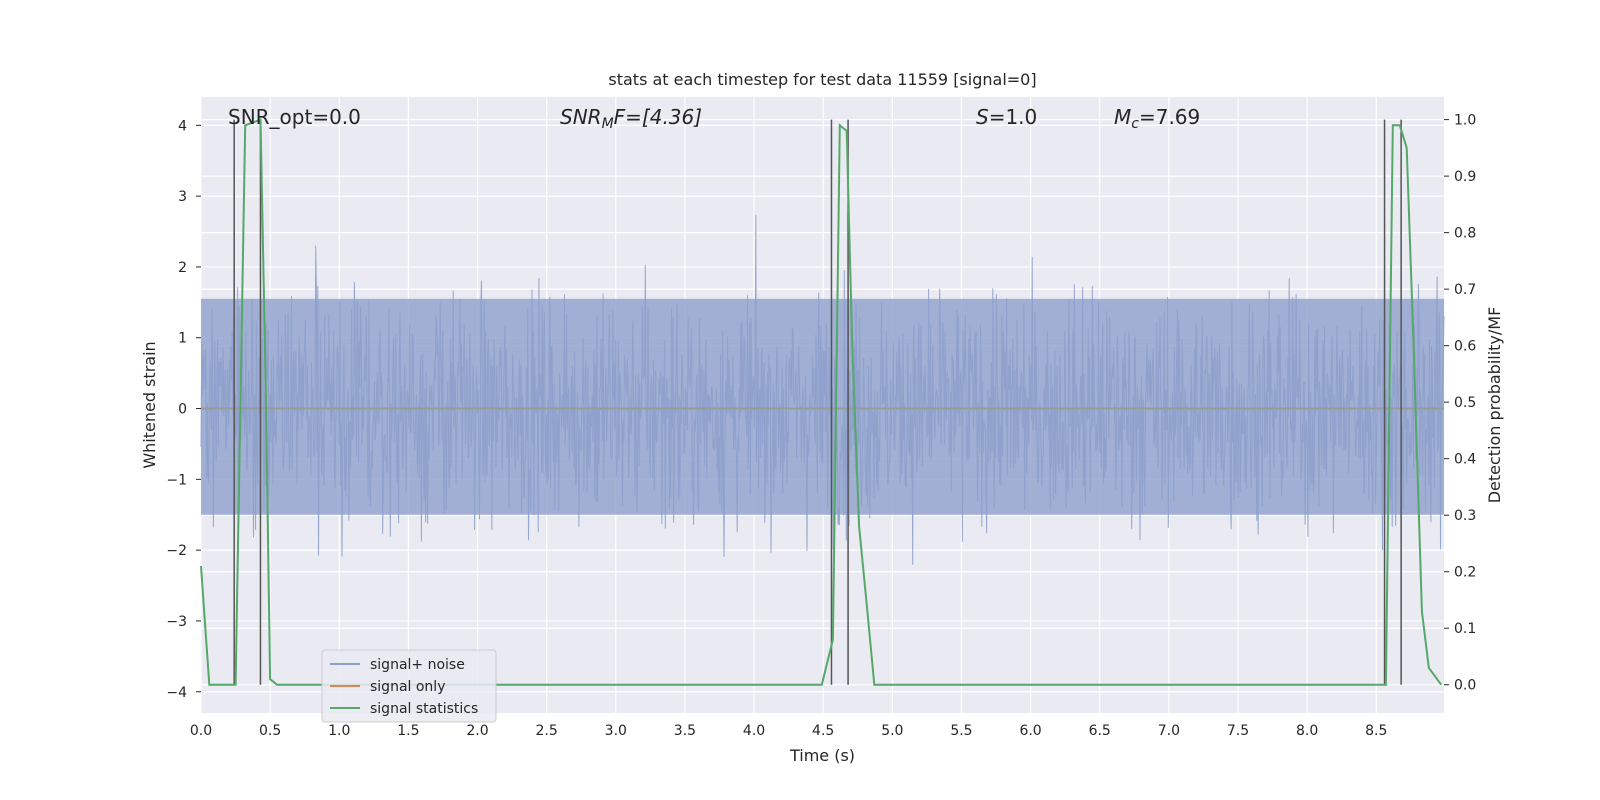 The image size is (1600, 800). Describe the element at coordinates (822, 755) in the screenshot. I see `x-axis-label: Time (s)` at that location.